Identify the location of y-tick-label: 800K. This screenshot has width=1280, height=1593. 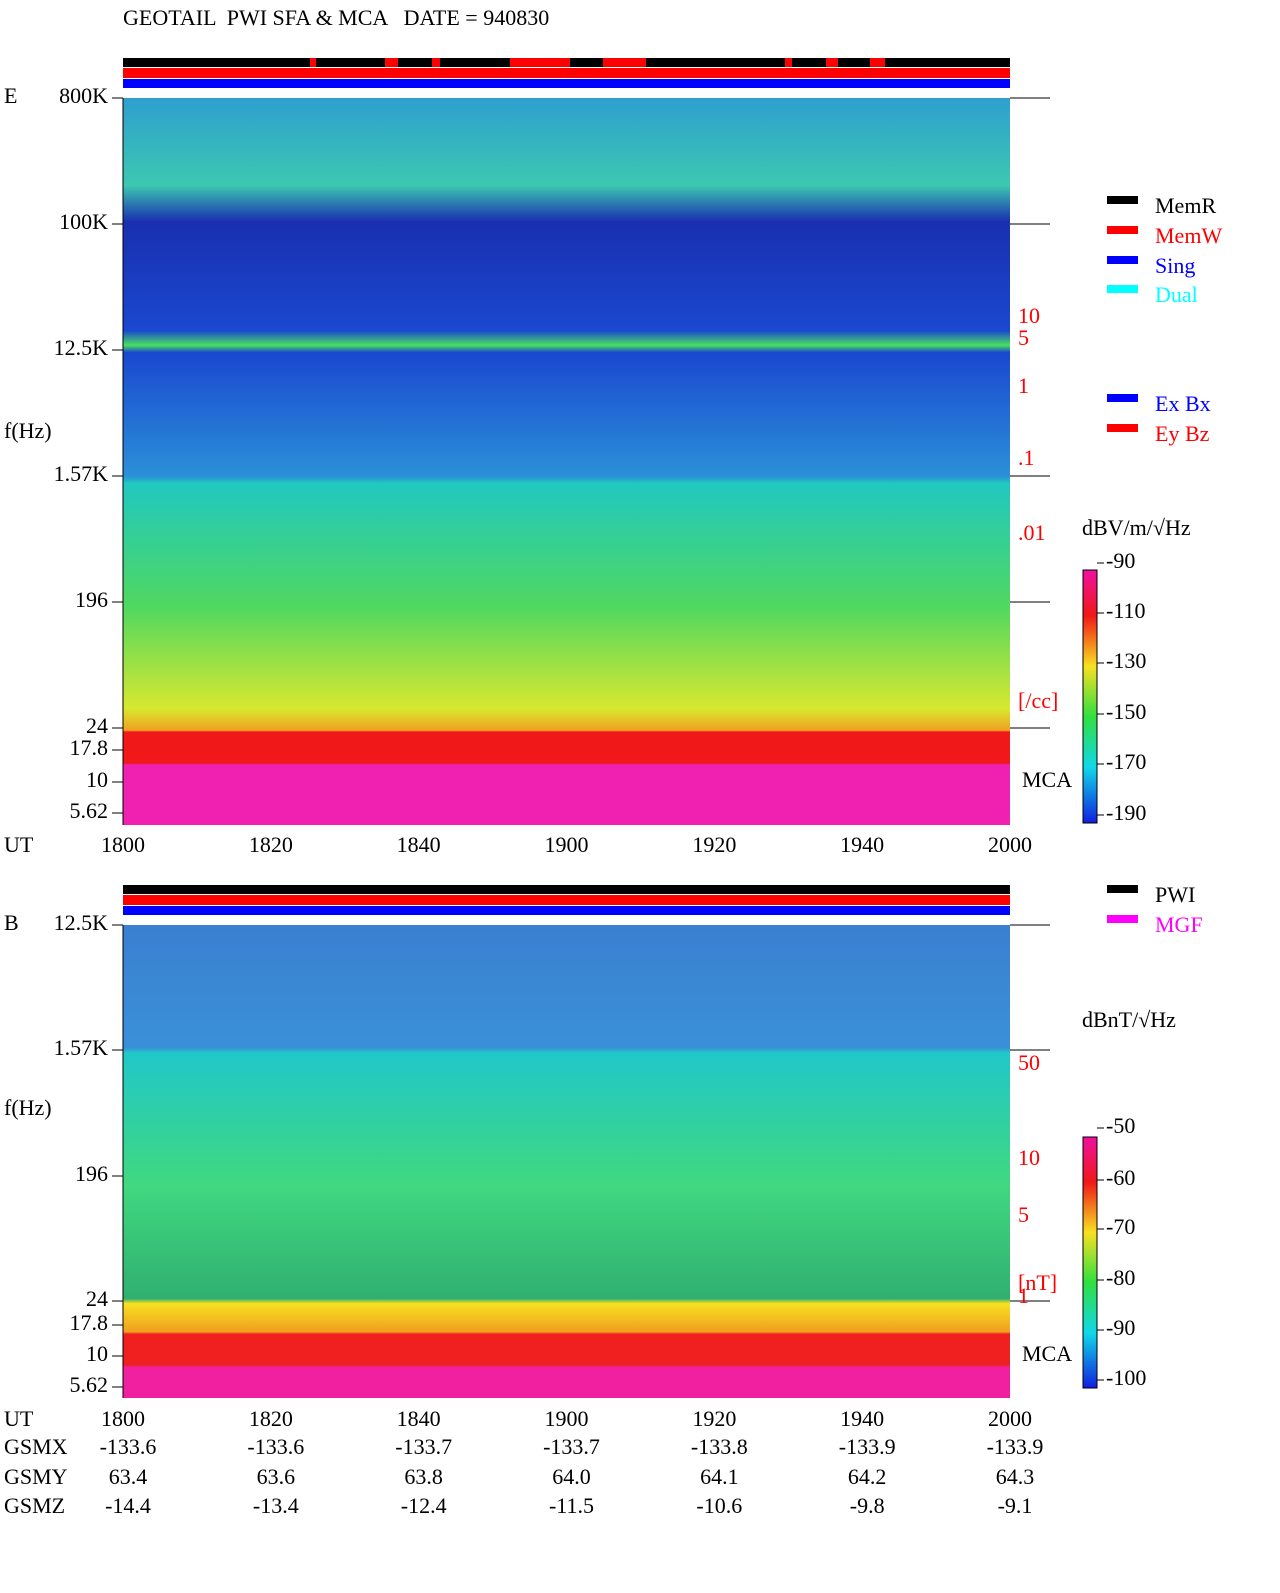
(83, 95).